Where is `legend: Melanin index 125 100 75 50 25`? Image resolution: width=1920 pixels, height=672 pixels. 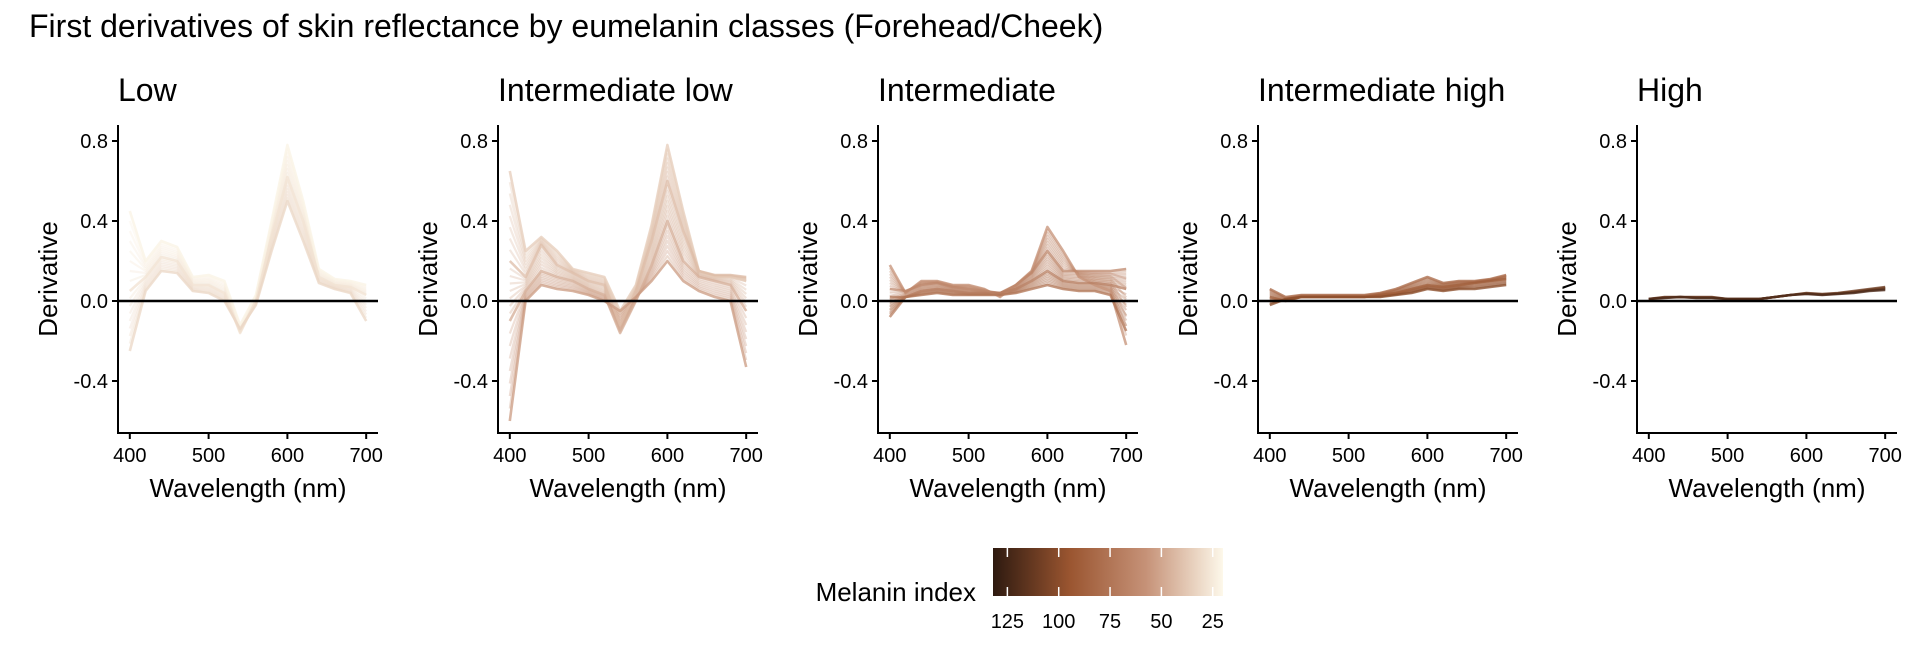 legend: Melanin index 125 100 75 50 25 is located at coordinates (1020, 590).